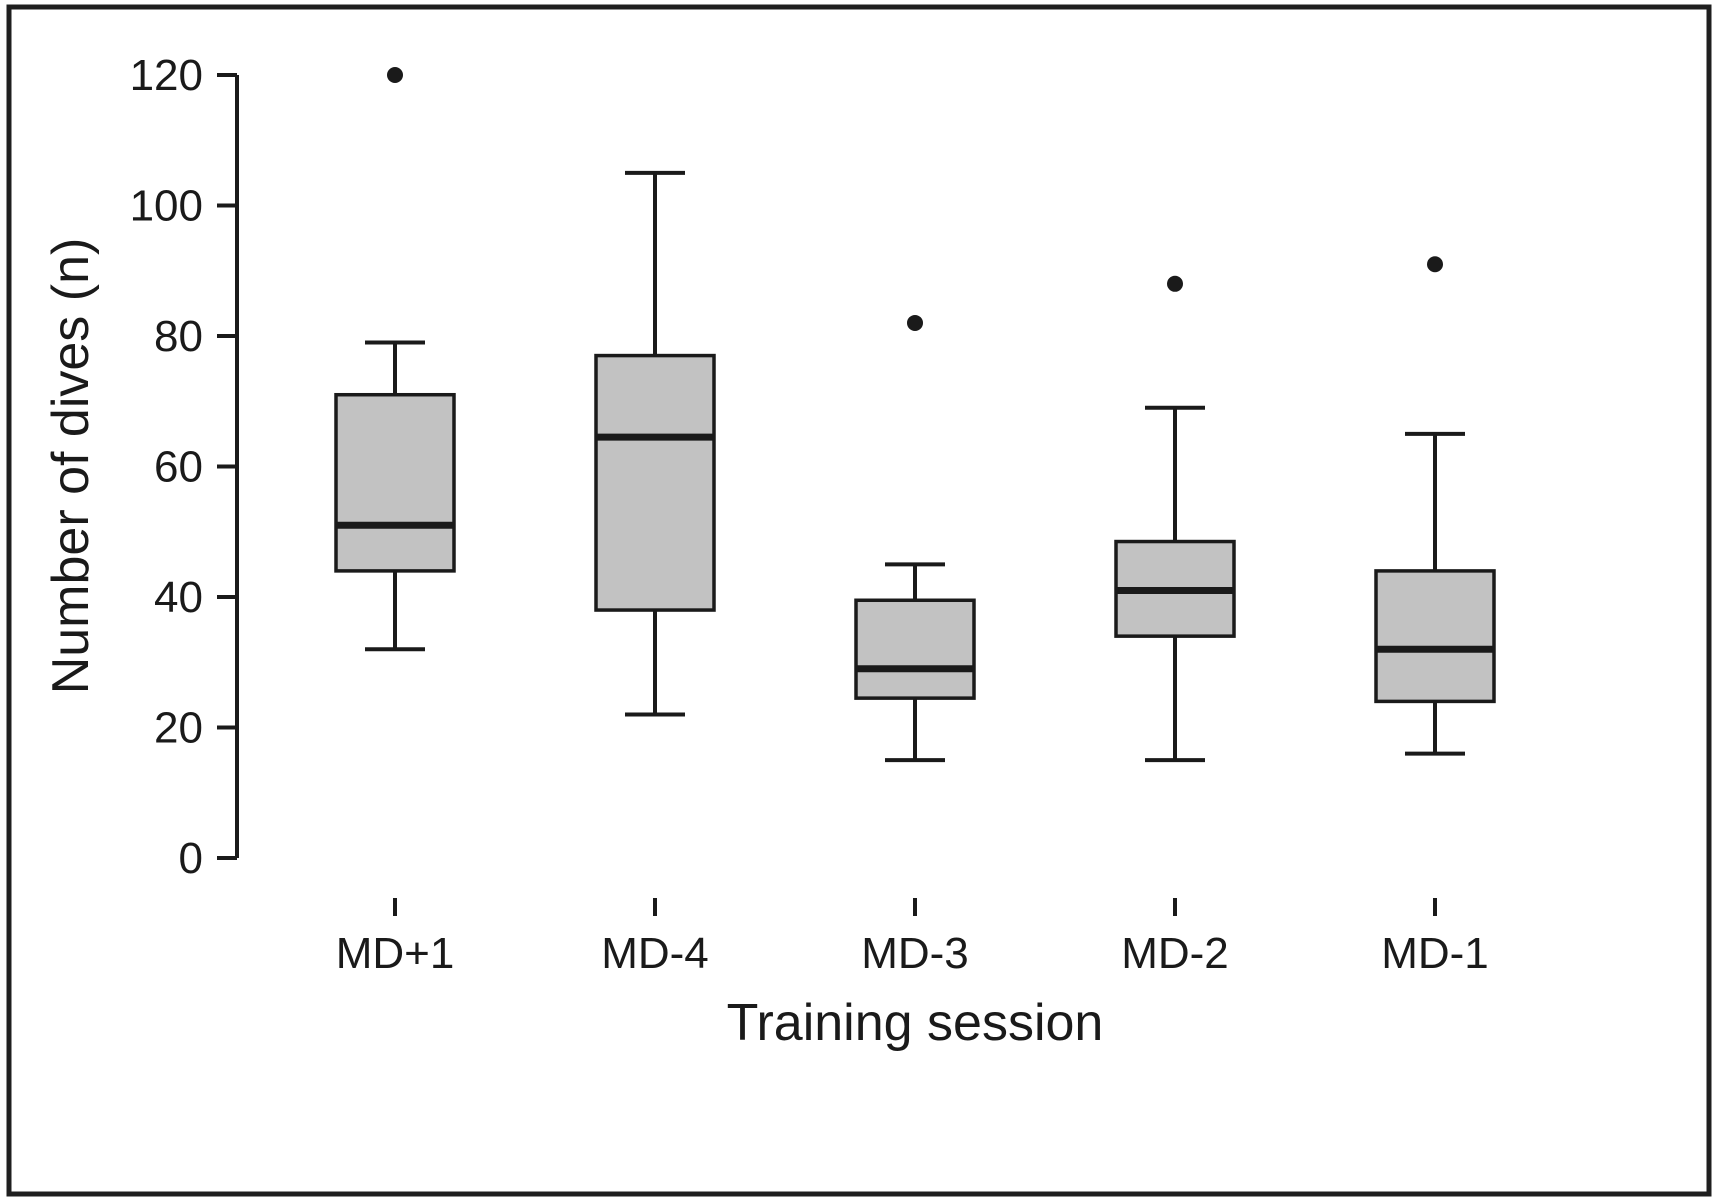  What do you see at coordinates (1175, 953) in the screenshot?
I see `x-tick-label: MD-2` at bounding box center [1175, 953].